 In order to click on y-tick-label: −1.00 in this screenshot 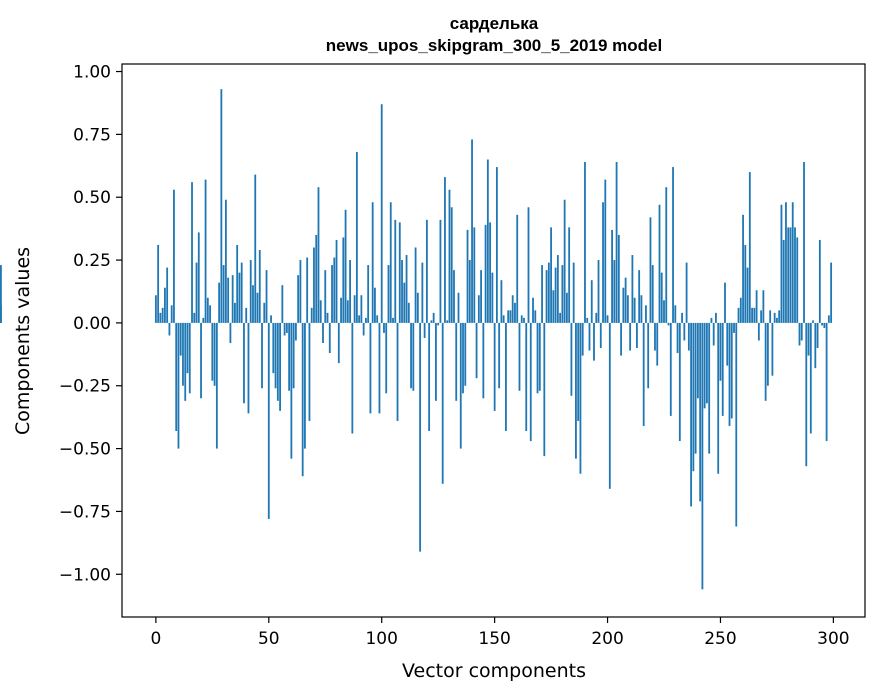, I will do `click(85, 575)`.